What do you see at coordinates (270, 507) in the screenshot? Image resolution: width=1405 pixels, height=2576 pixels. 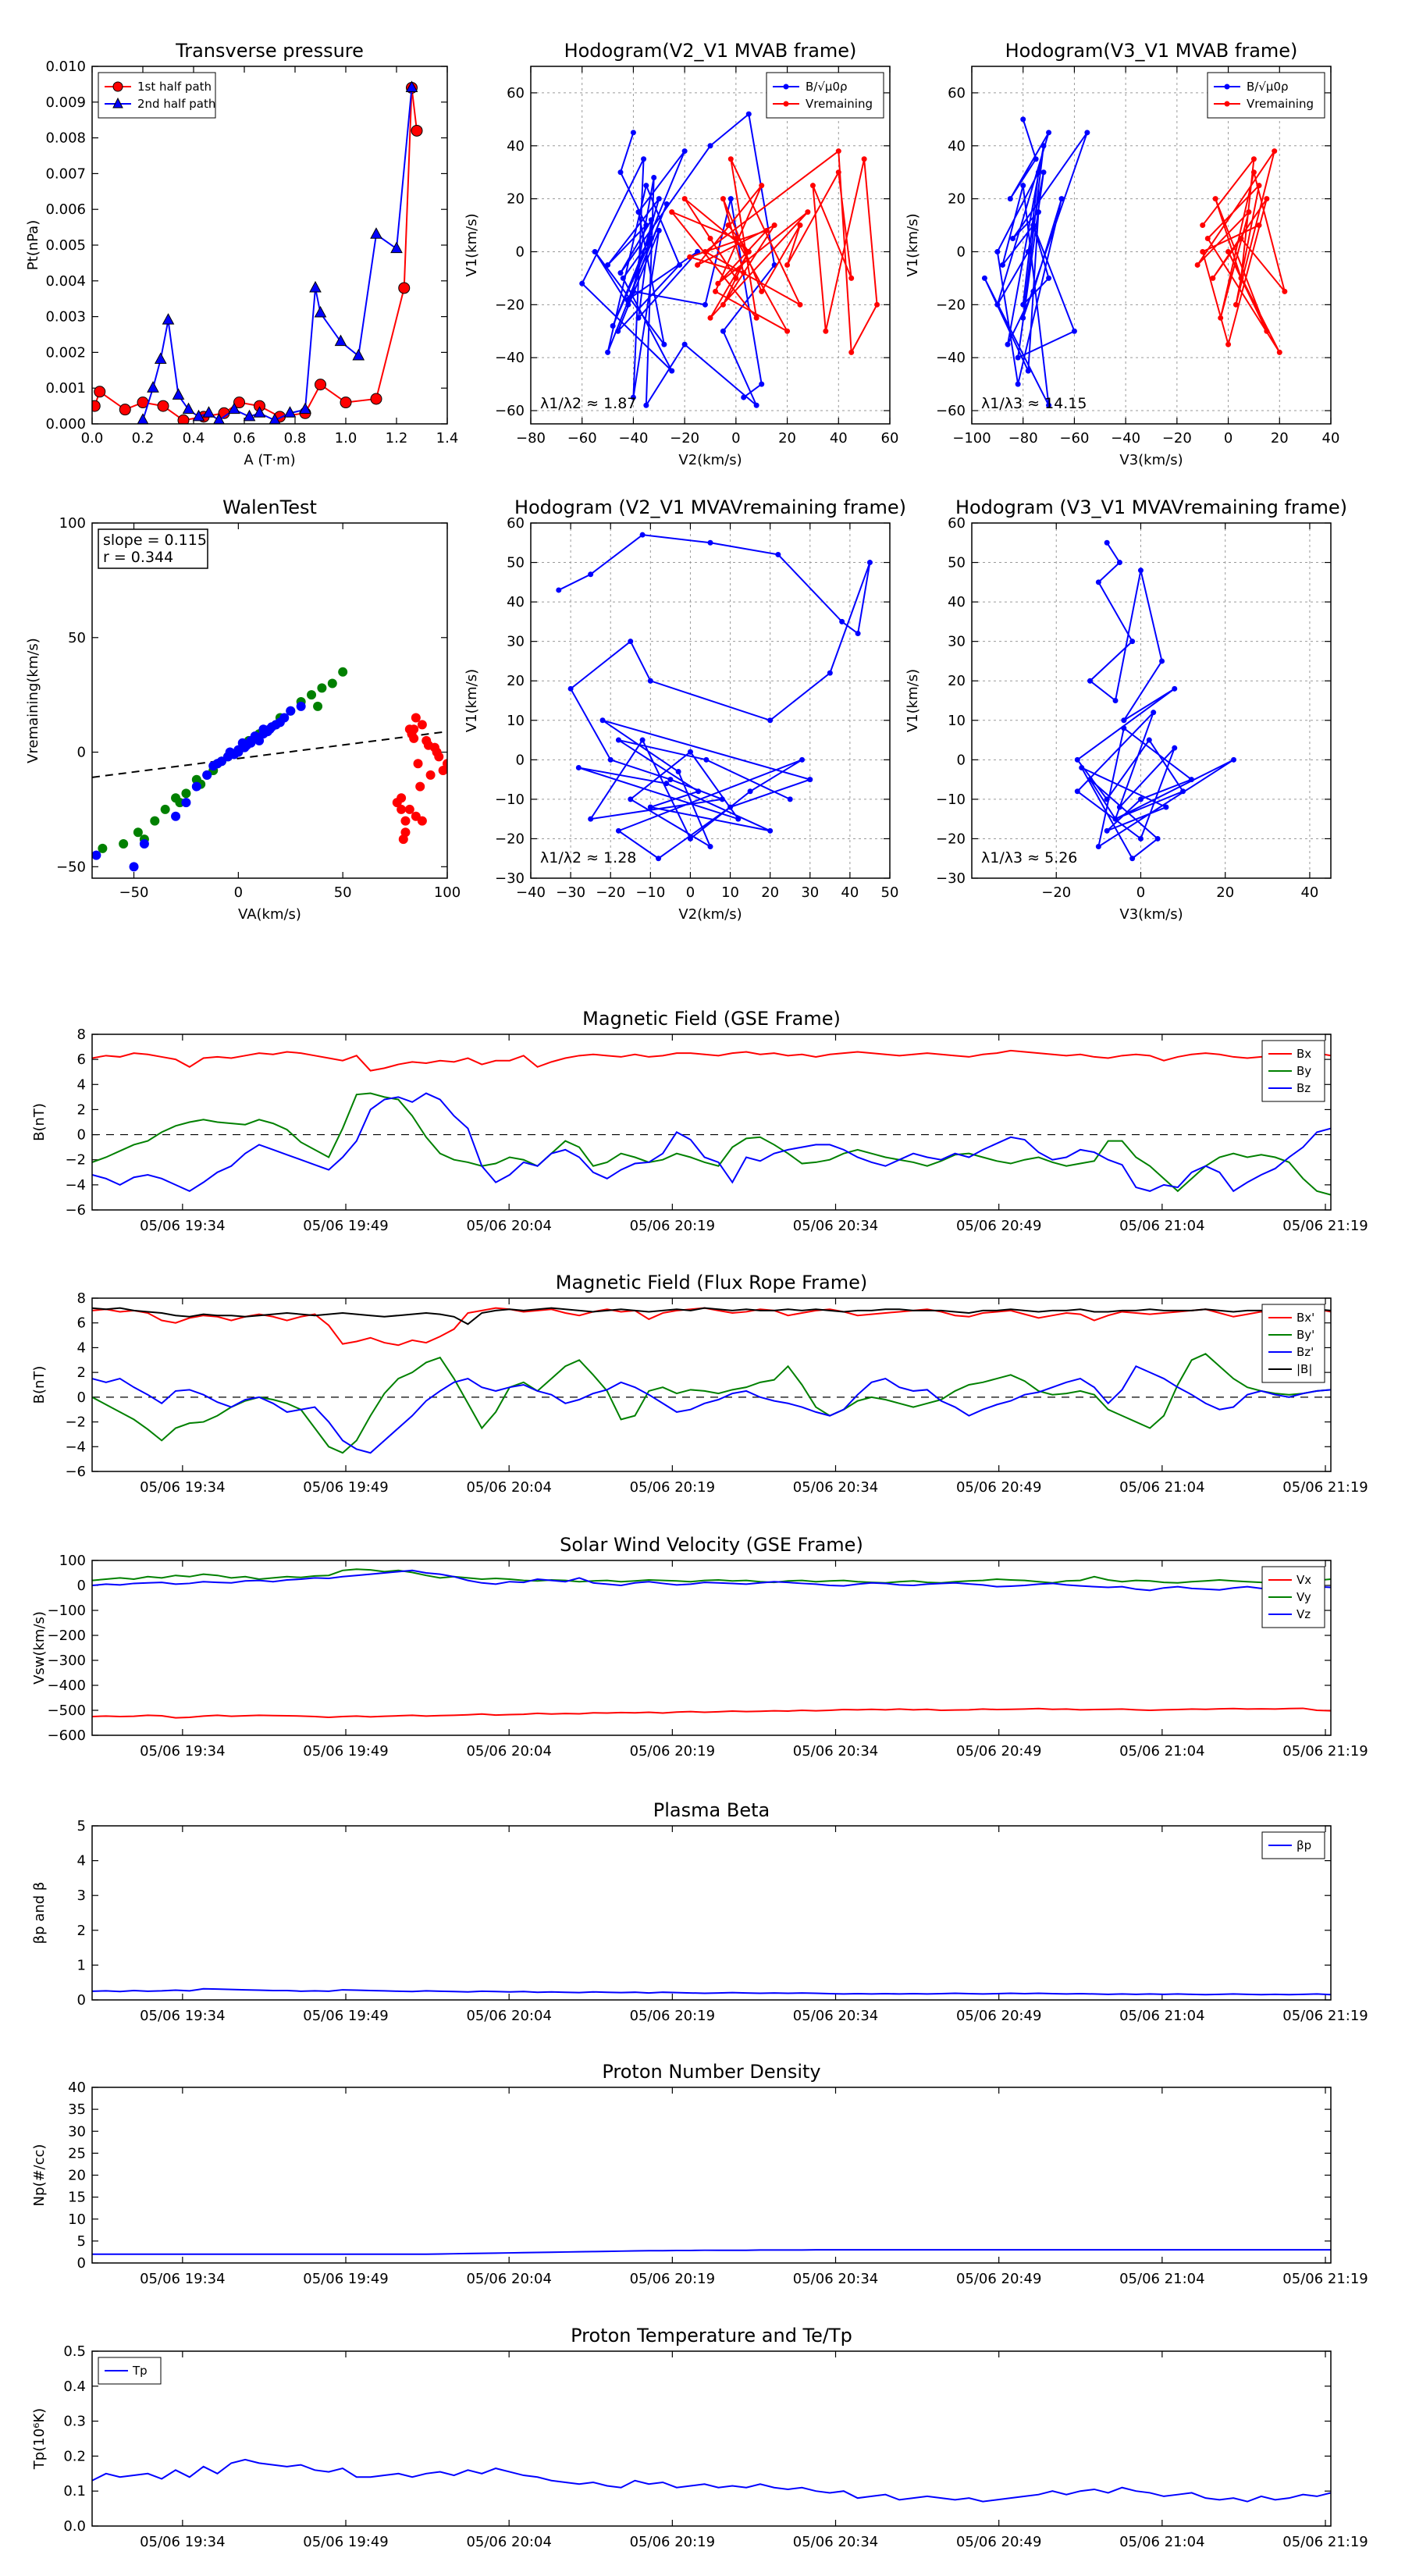 I see `chart-title: WalenTest` at bounding box center [270, 507].